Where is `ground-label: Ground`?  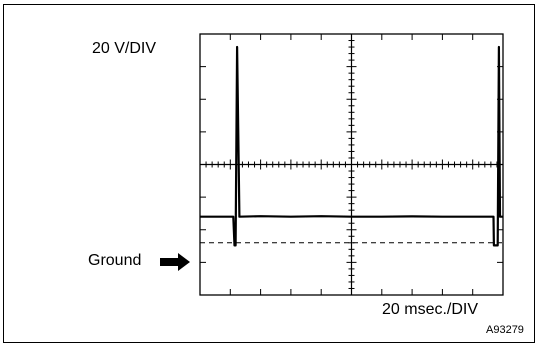 ground-label: Ground is located at coordinates (115, 260).